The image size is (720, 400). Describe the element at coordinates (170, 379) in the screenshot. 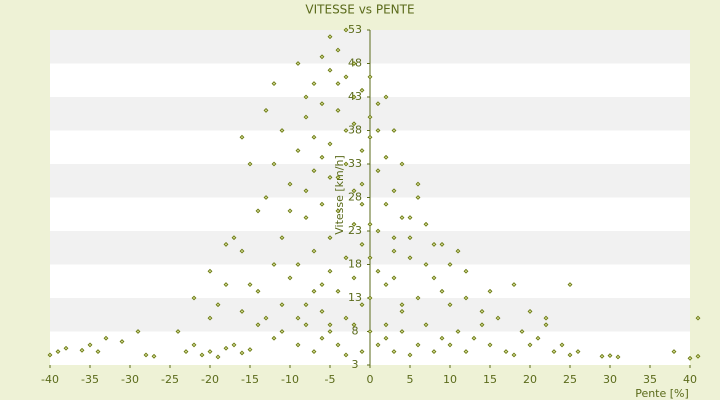

I see `x-tick-label: -25` at that location.